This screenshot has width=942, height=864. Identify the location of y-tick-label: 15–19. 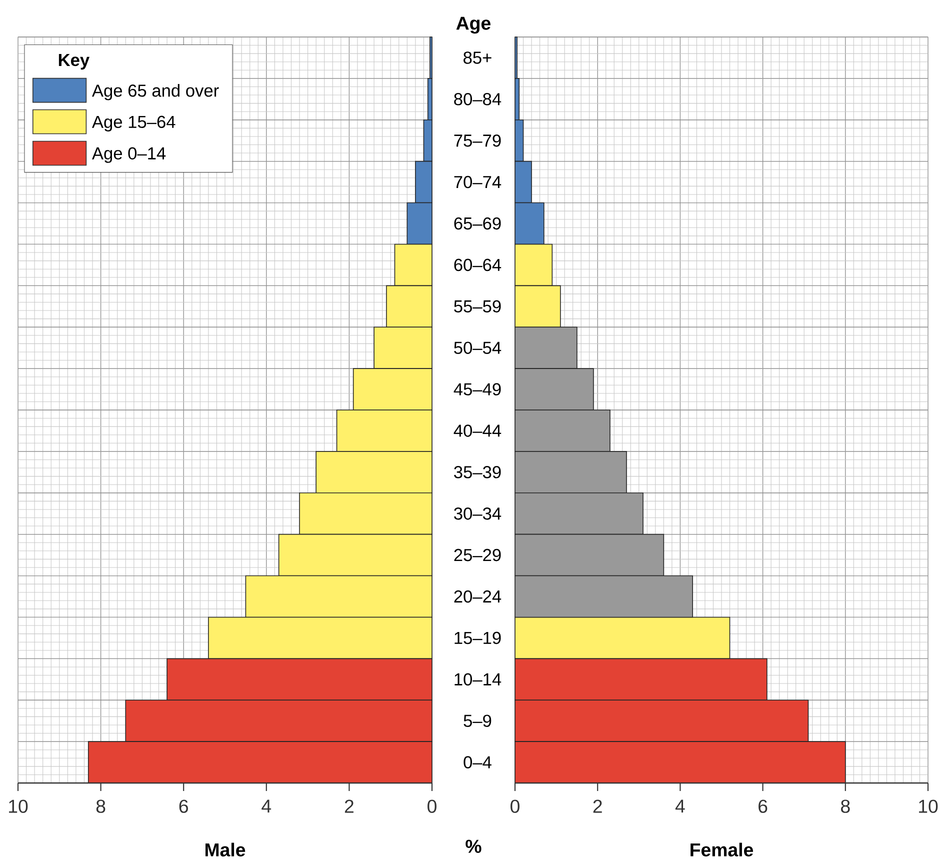
(477, 638).